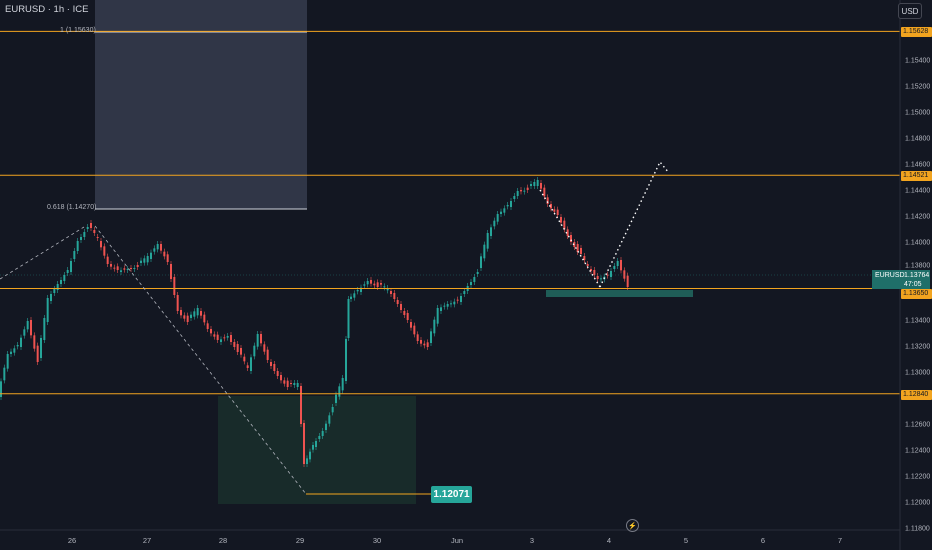  Describe the element at coordinates (916, 395) in the screenshot. I see `level-tag-4: 1.12840` at that location.